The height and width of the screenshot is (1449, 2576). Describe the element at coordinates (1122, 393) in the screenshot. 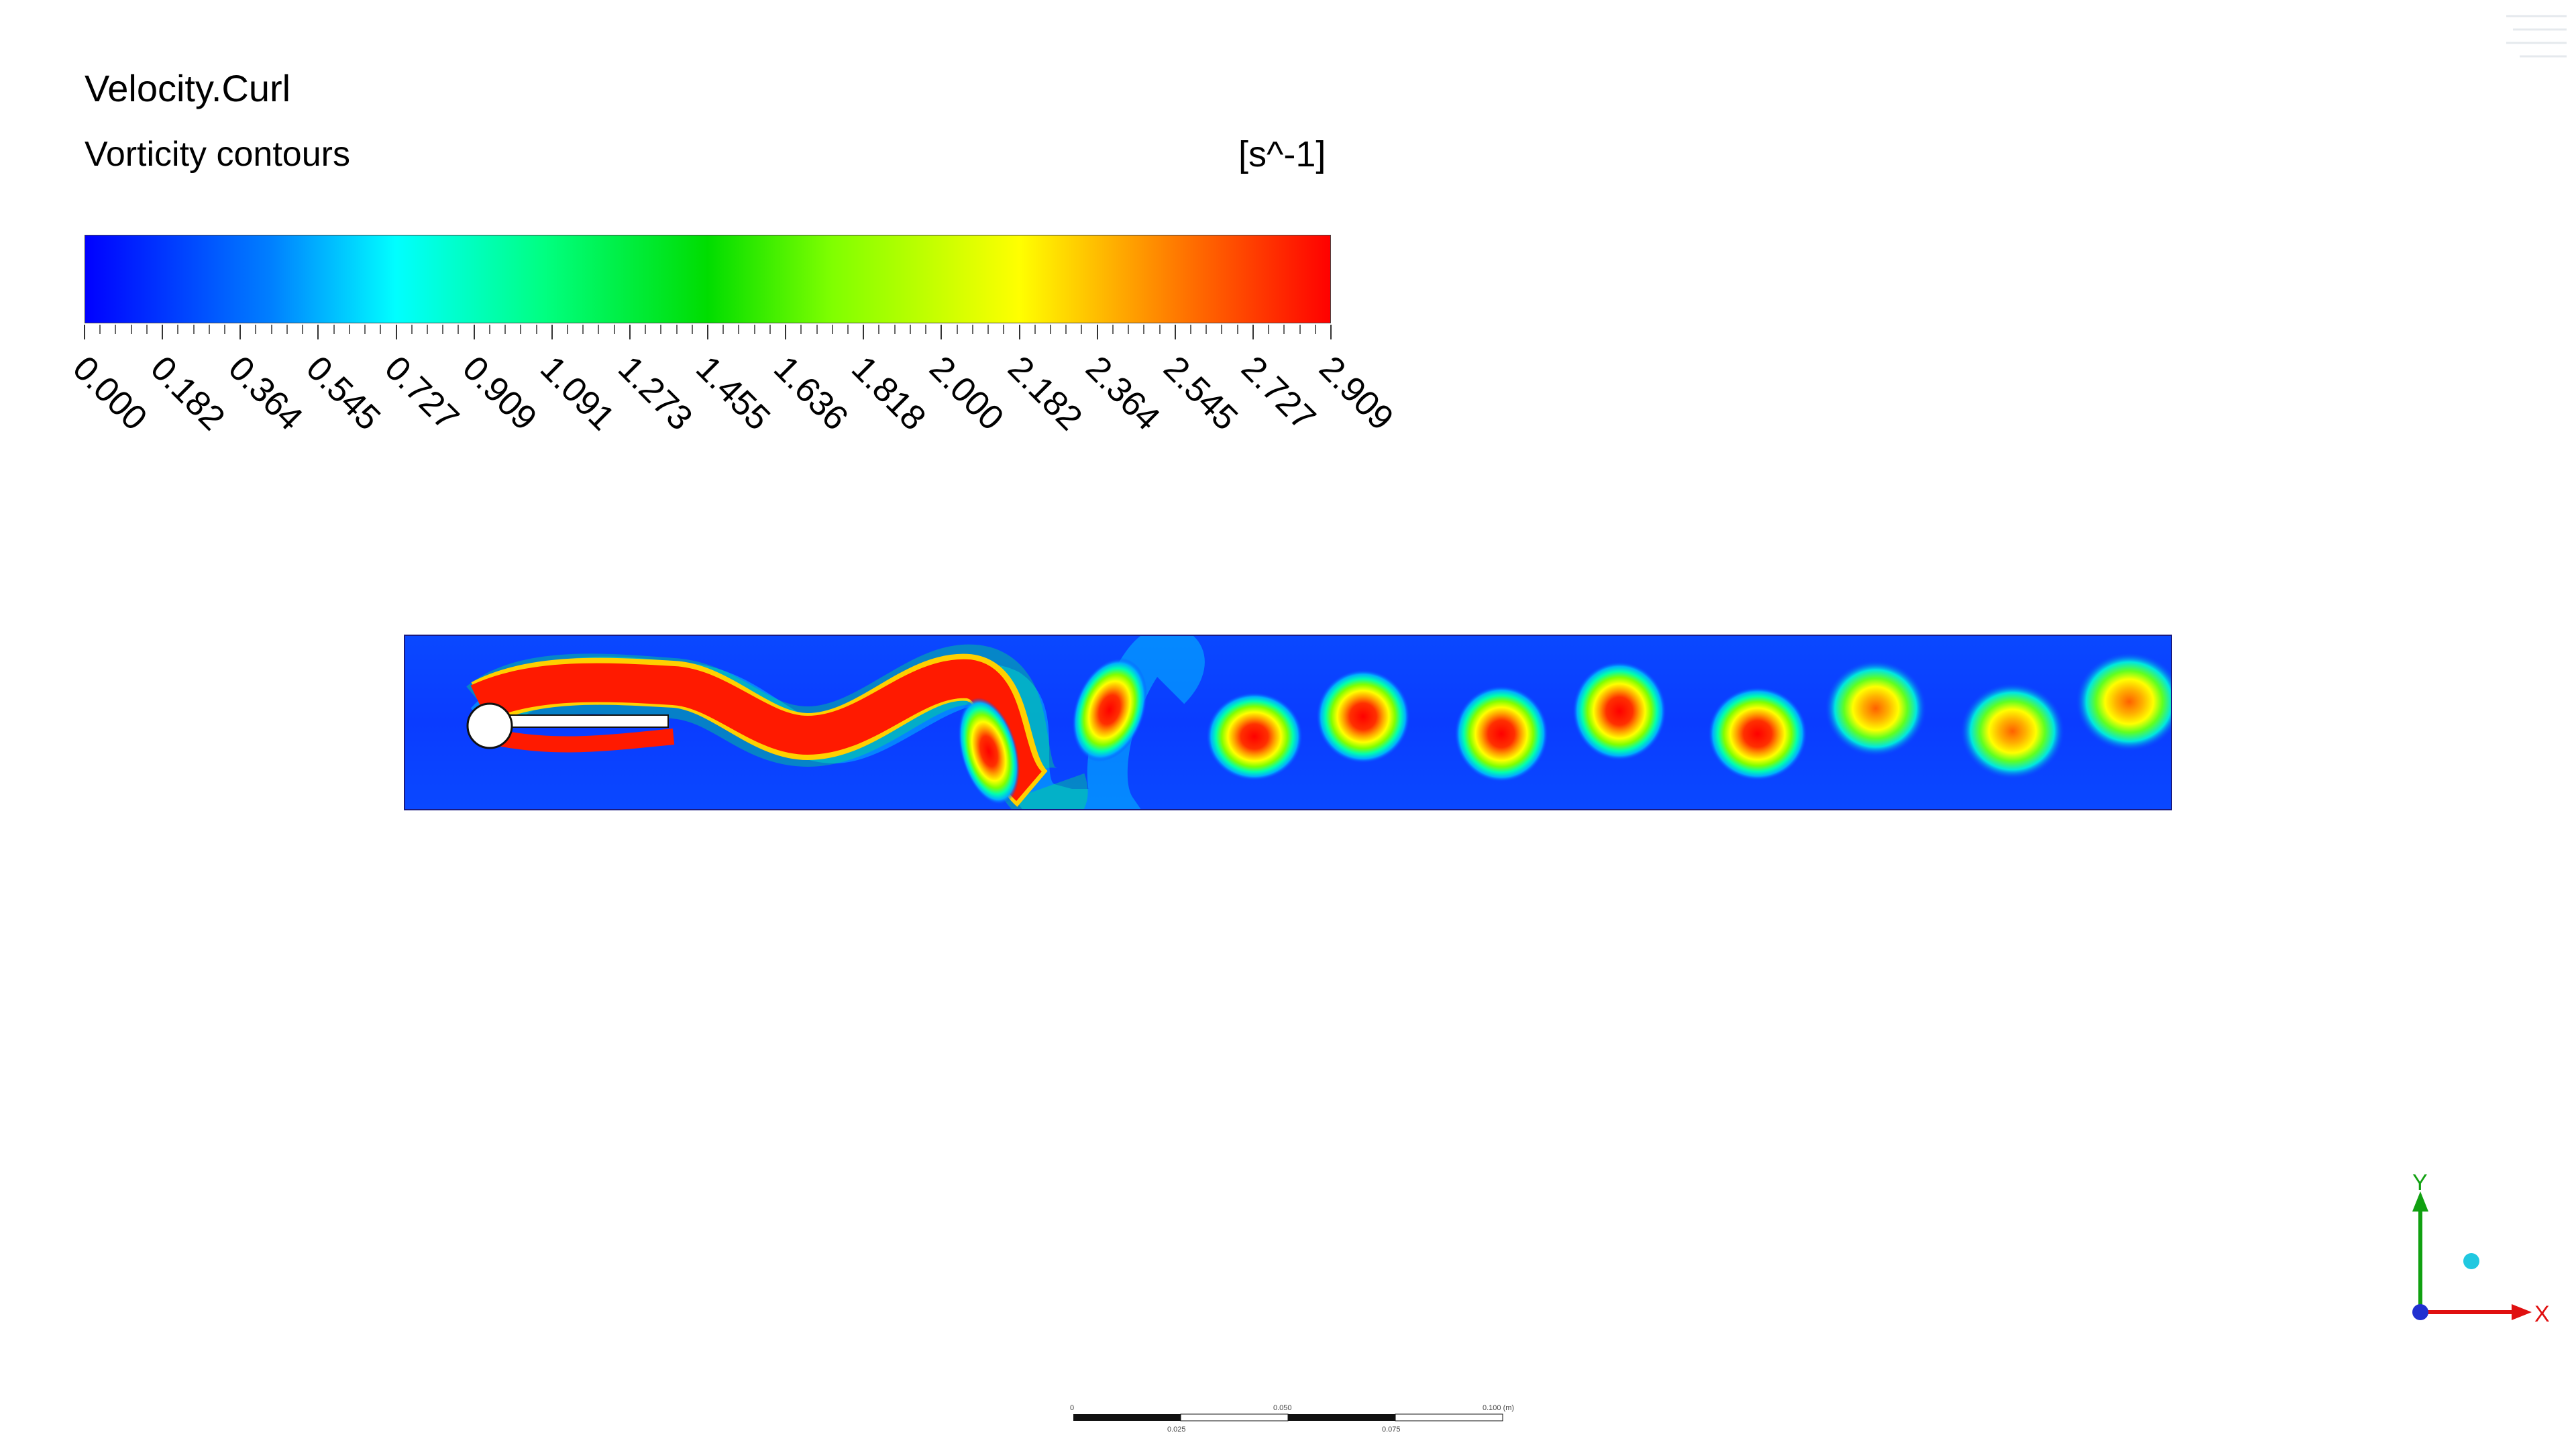

I see `legend-tick-label: 2.364` at that location.